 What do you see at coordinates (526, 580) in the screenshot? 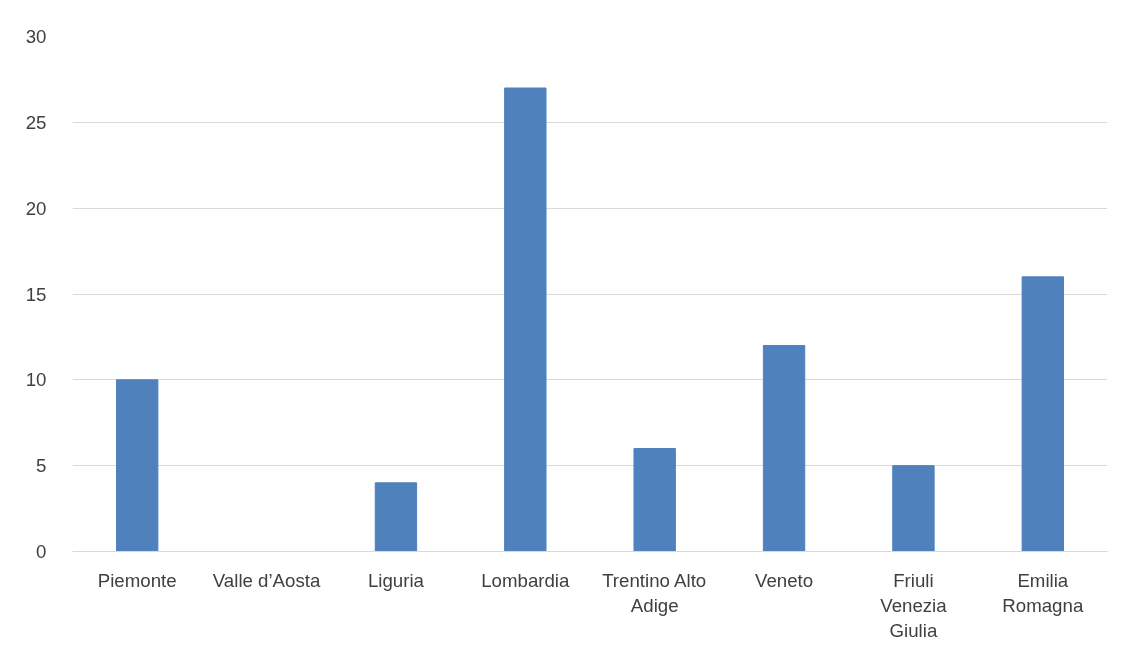
I see `x-tick-label: Lombardia` at bounding box center [526, 580].